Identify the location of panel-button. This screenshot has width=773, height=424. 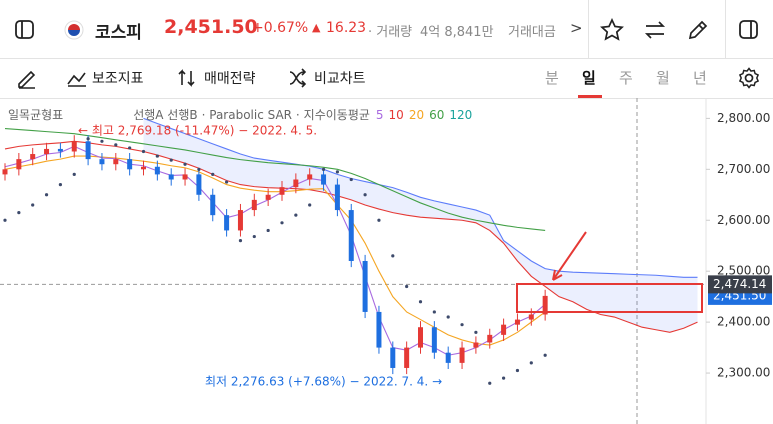
(749, 30).